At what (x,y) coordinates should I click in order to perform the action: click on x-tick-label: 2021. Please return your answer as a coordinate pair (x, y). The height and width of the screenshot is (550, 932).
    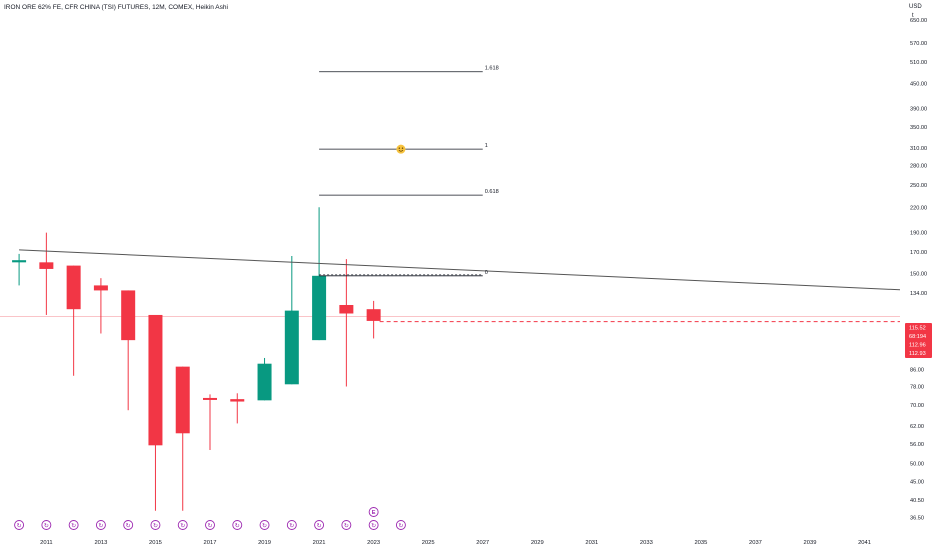
    Looking at the image, I should click on (319, 543).